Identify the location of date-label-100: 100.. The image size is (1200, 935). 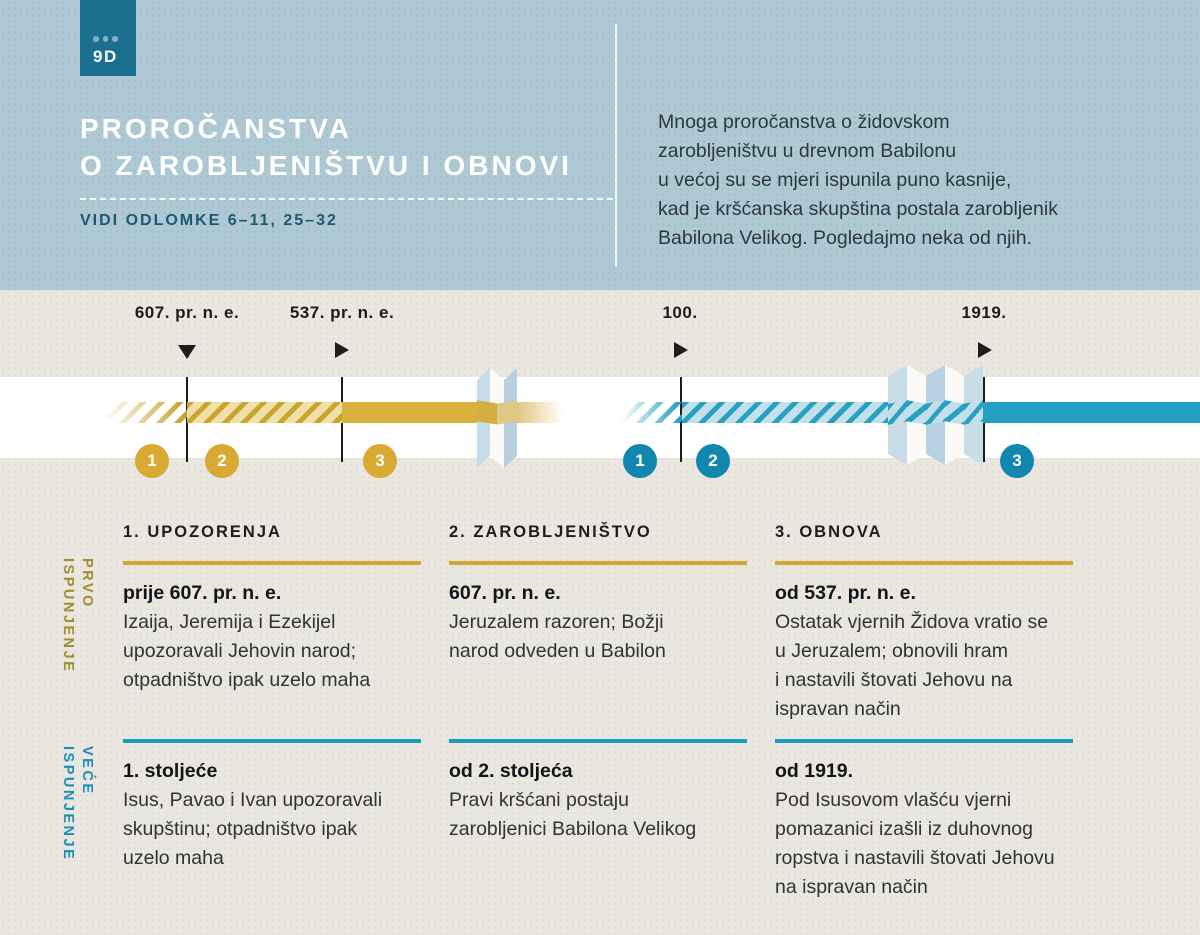
(680, 312).